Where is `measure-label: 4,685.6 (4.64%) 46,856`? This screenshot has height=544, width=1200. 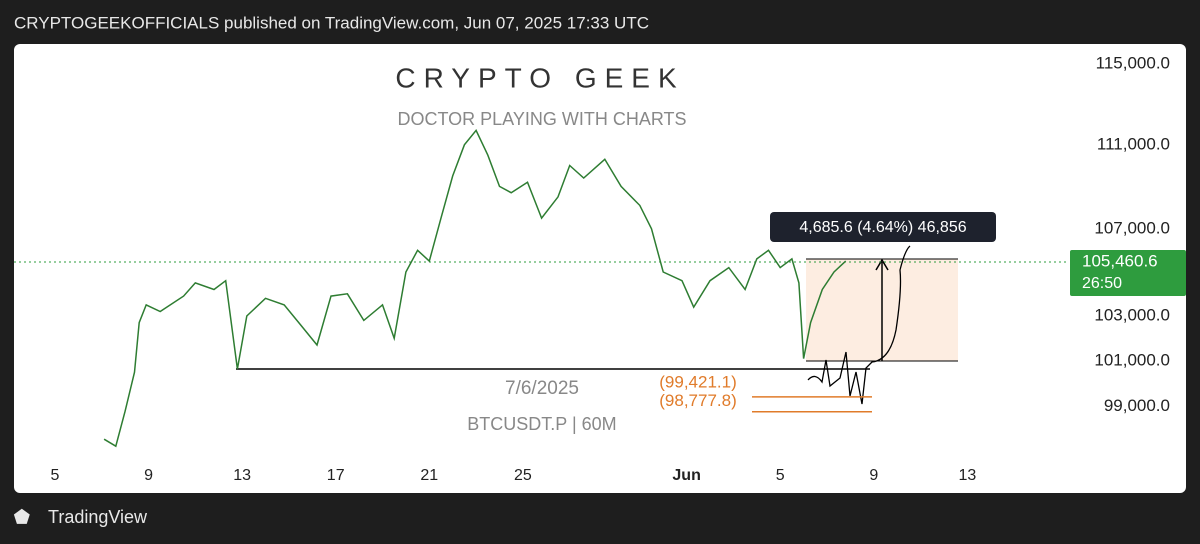
measure-label: 4,685.6 (4.64%) 46,856 is located at coordinates (882, 227).